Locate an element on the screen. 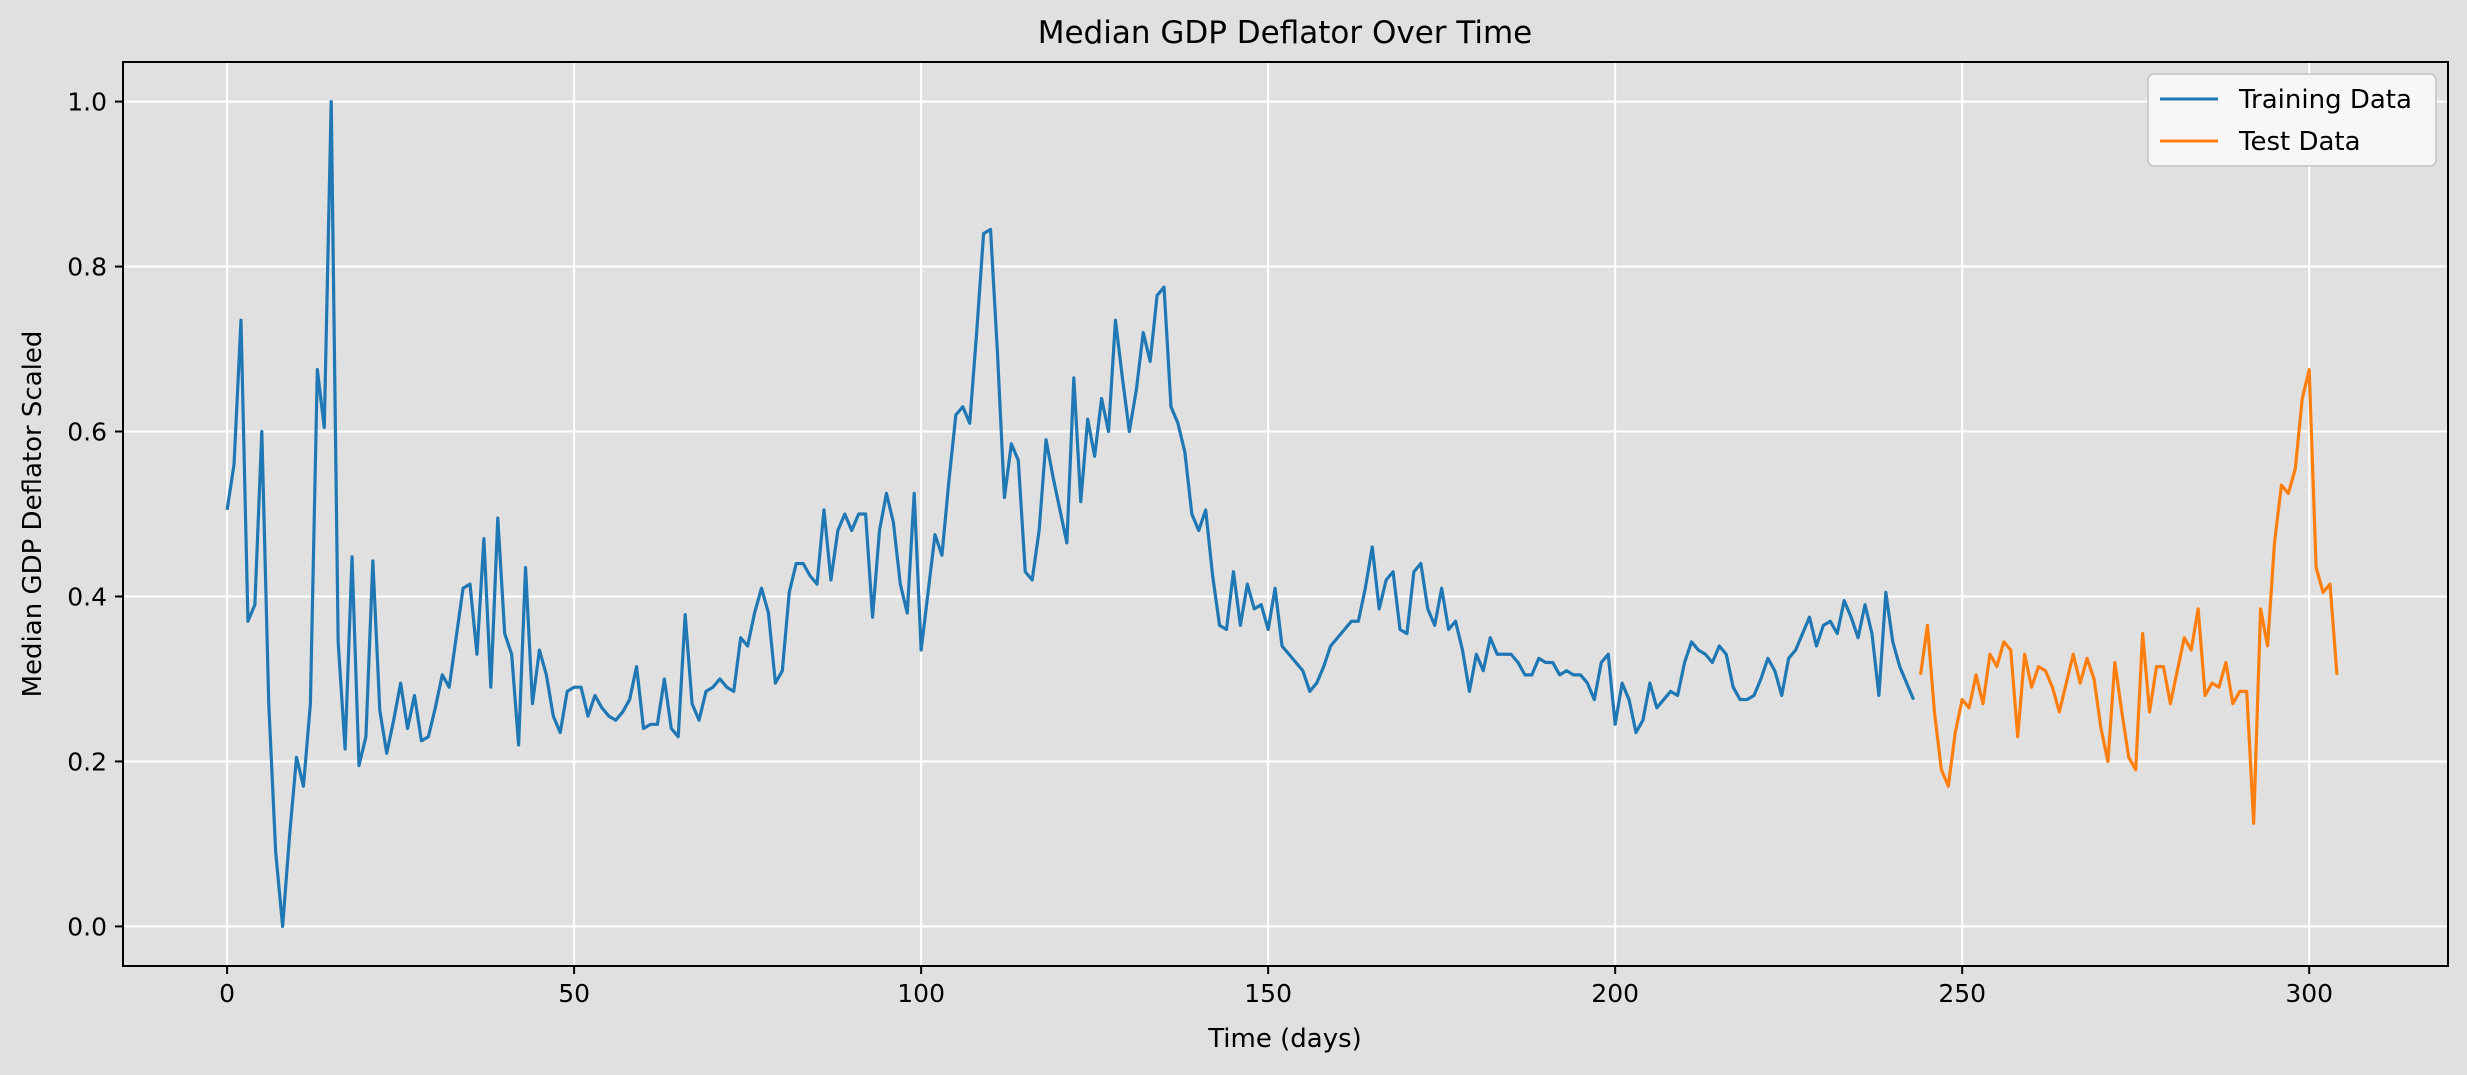 Image resolution: width=2467 pixels, height=1075 pixels. x-tick-label: 250 is located at coordinates (1962, 993).